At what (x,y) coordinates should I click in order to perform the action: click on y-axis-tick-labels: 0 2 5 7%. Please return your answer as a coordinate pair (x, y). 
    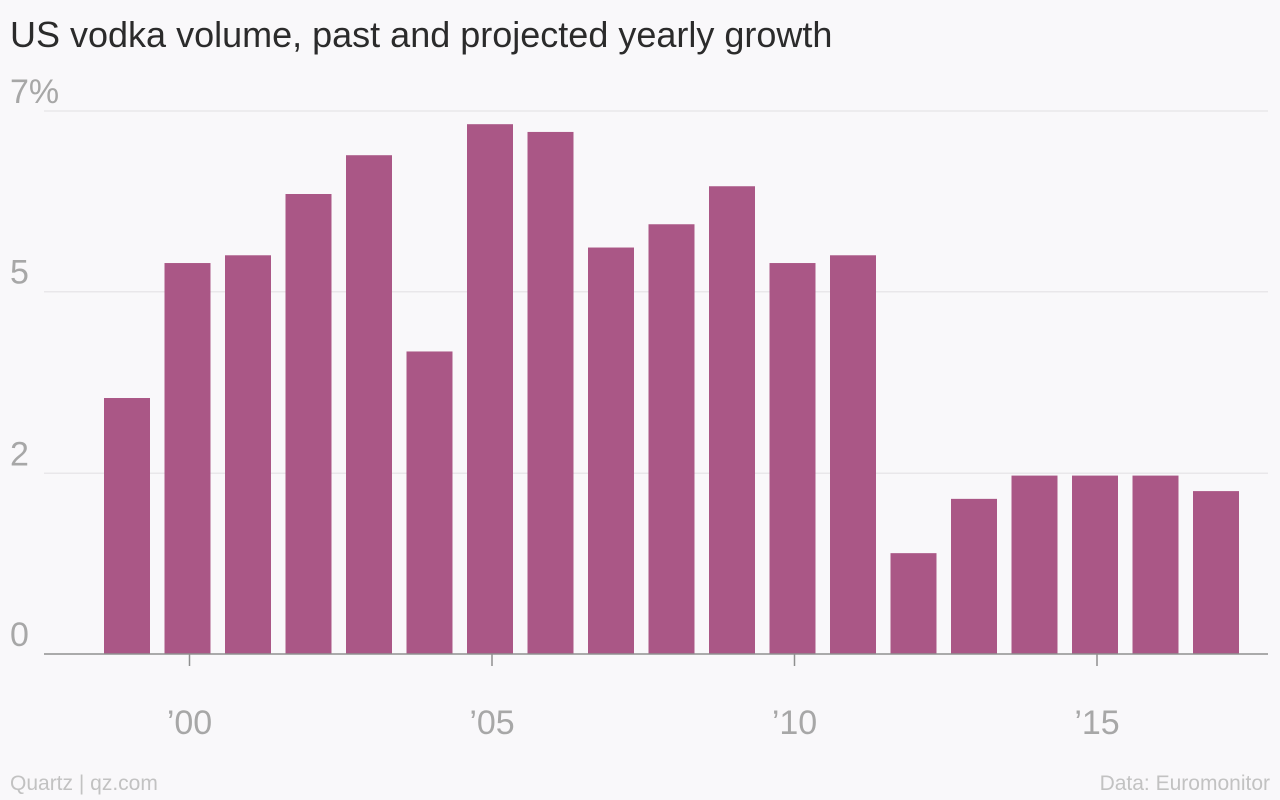
    Looking at the image, I should click on (34, 363).